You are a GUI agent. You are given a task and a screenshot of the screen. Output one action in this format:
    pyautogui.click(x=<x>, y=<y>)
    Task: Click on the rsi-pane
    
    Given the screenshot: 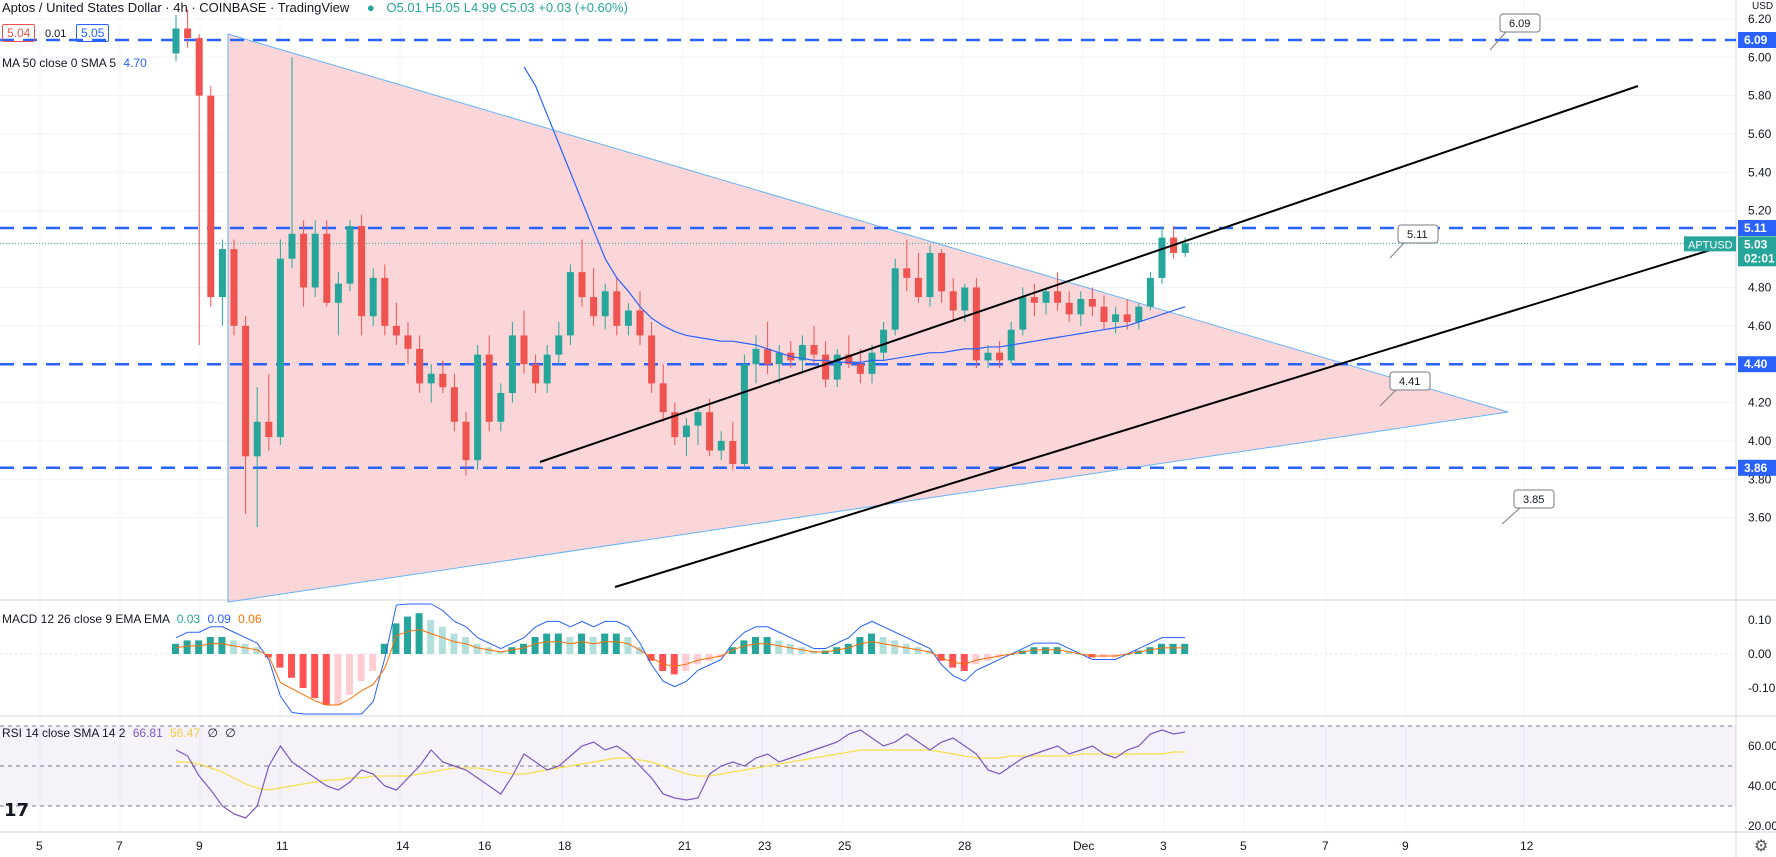 What is the action you would take?
    pyautogui.click(x=868, y=772)
    